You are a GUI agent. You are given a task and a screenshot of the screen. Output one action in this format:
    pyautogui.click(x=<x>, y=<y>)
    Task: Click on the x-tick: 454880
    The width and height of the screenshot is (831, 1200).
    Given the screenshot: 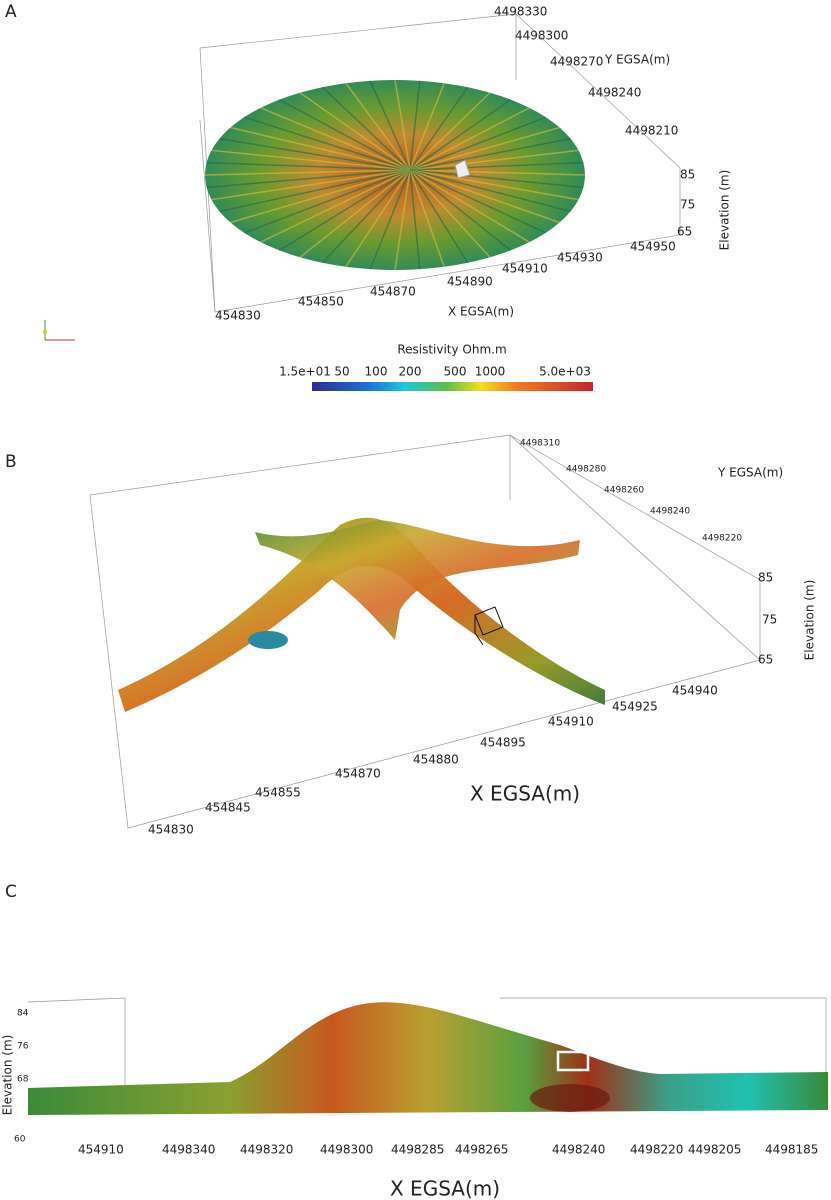 What is the action you would take?
    pyautogui.click(x=436, y=760)
    